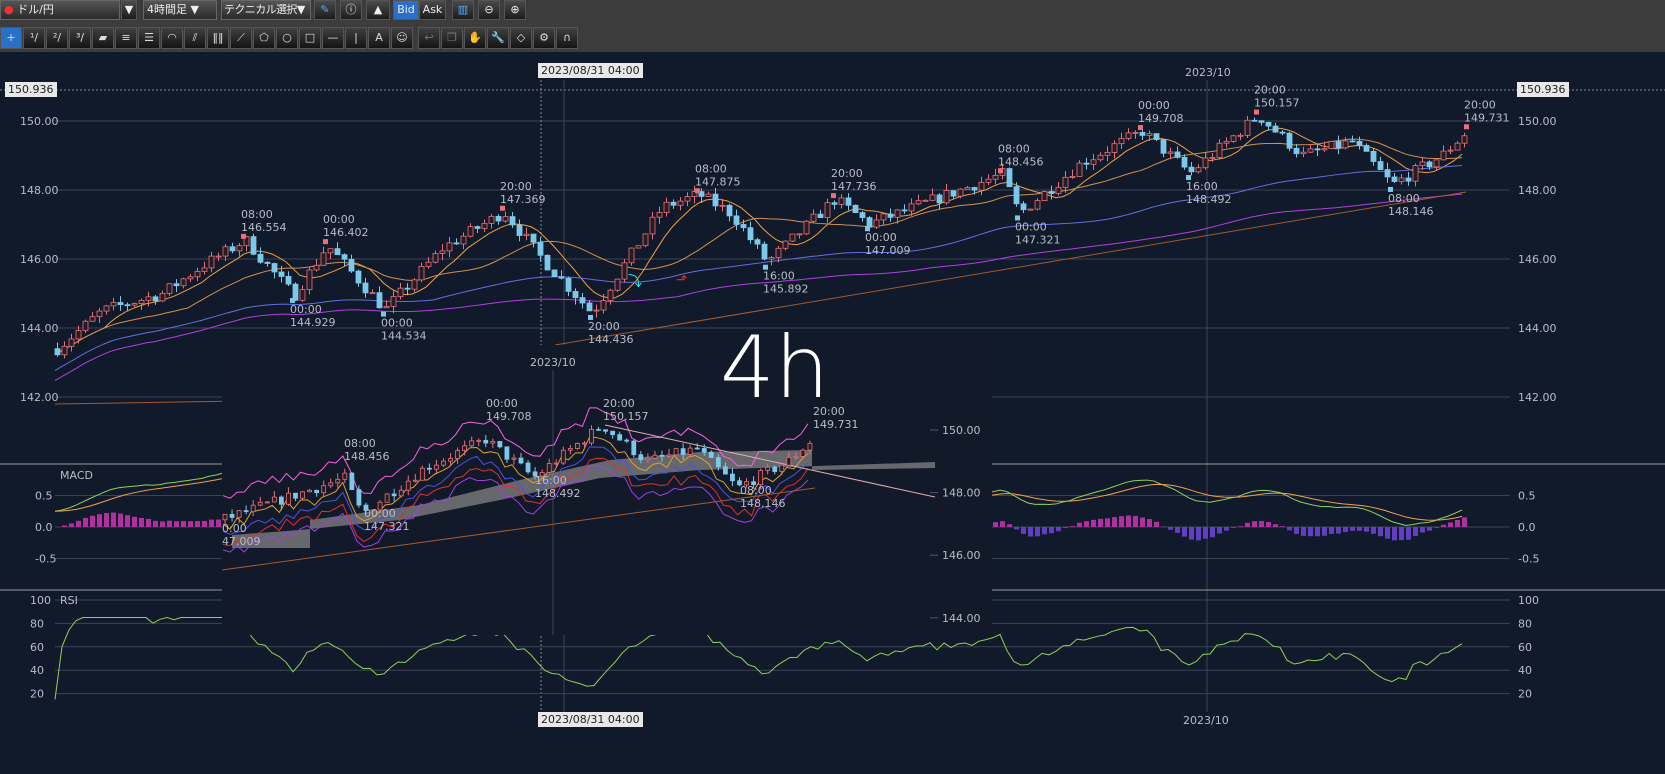 The image size is (1665, 774). Describe the element at coordinates (1537, 328) in the screenshot. I see `price-tick-right: 144.00` at that location.